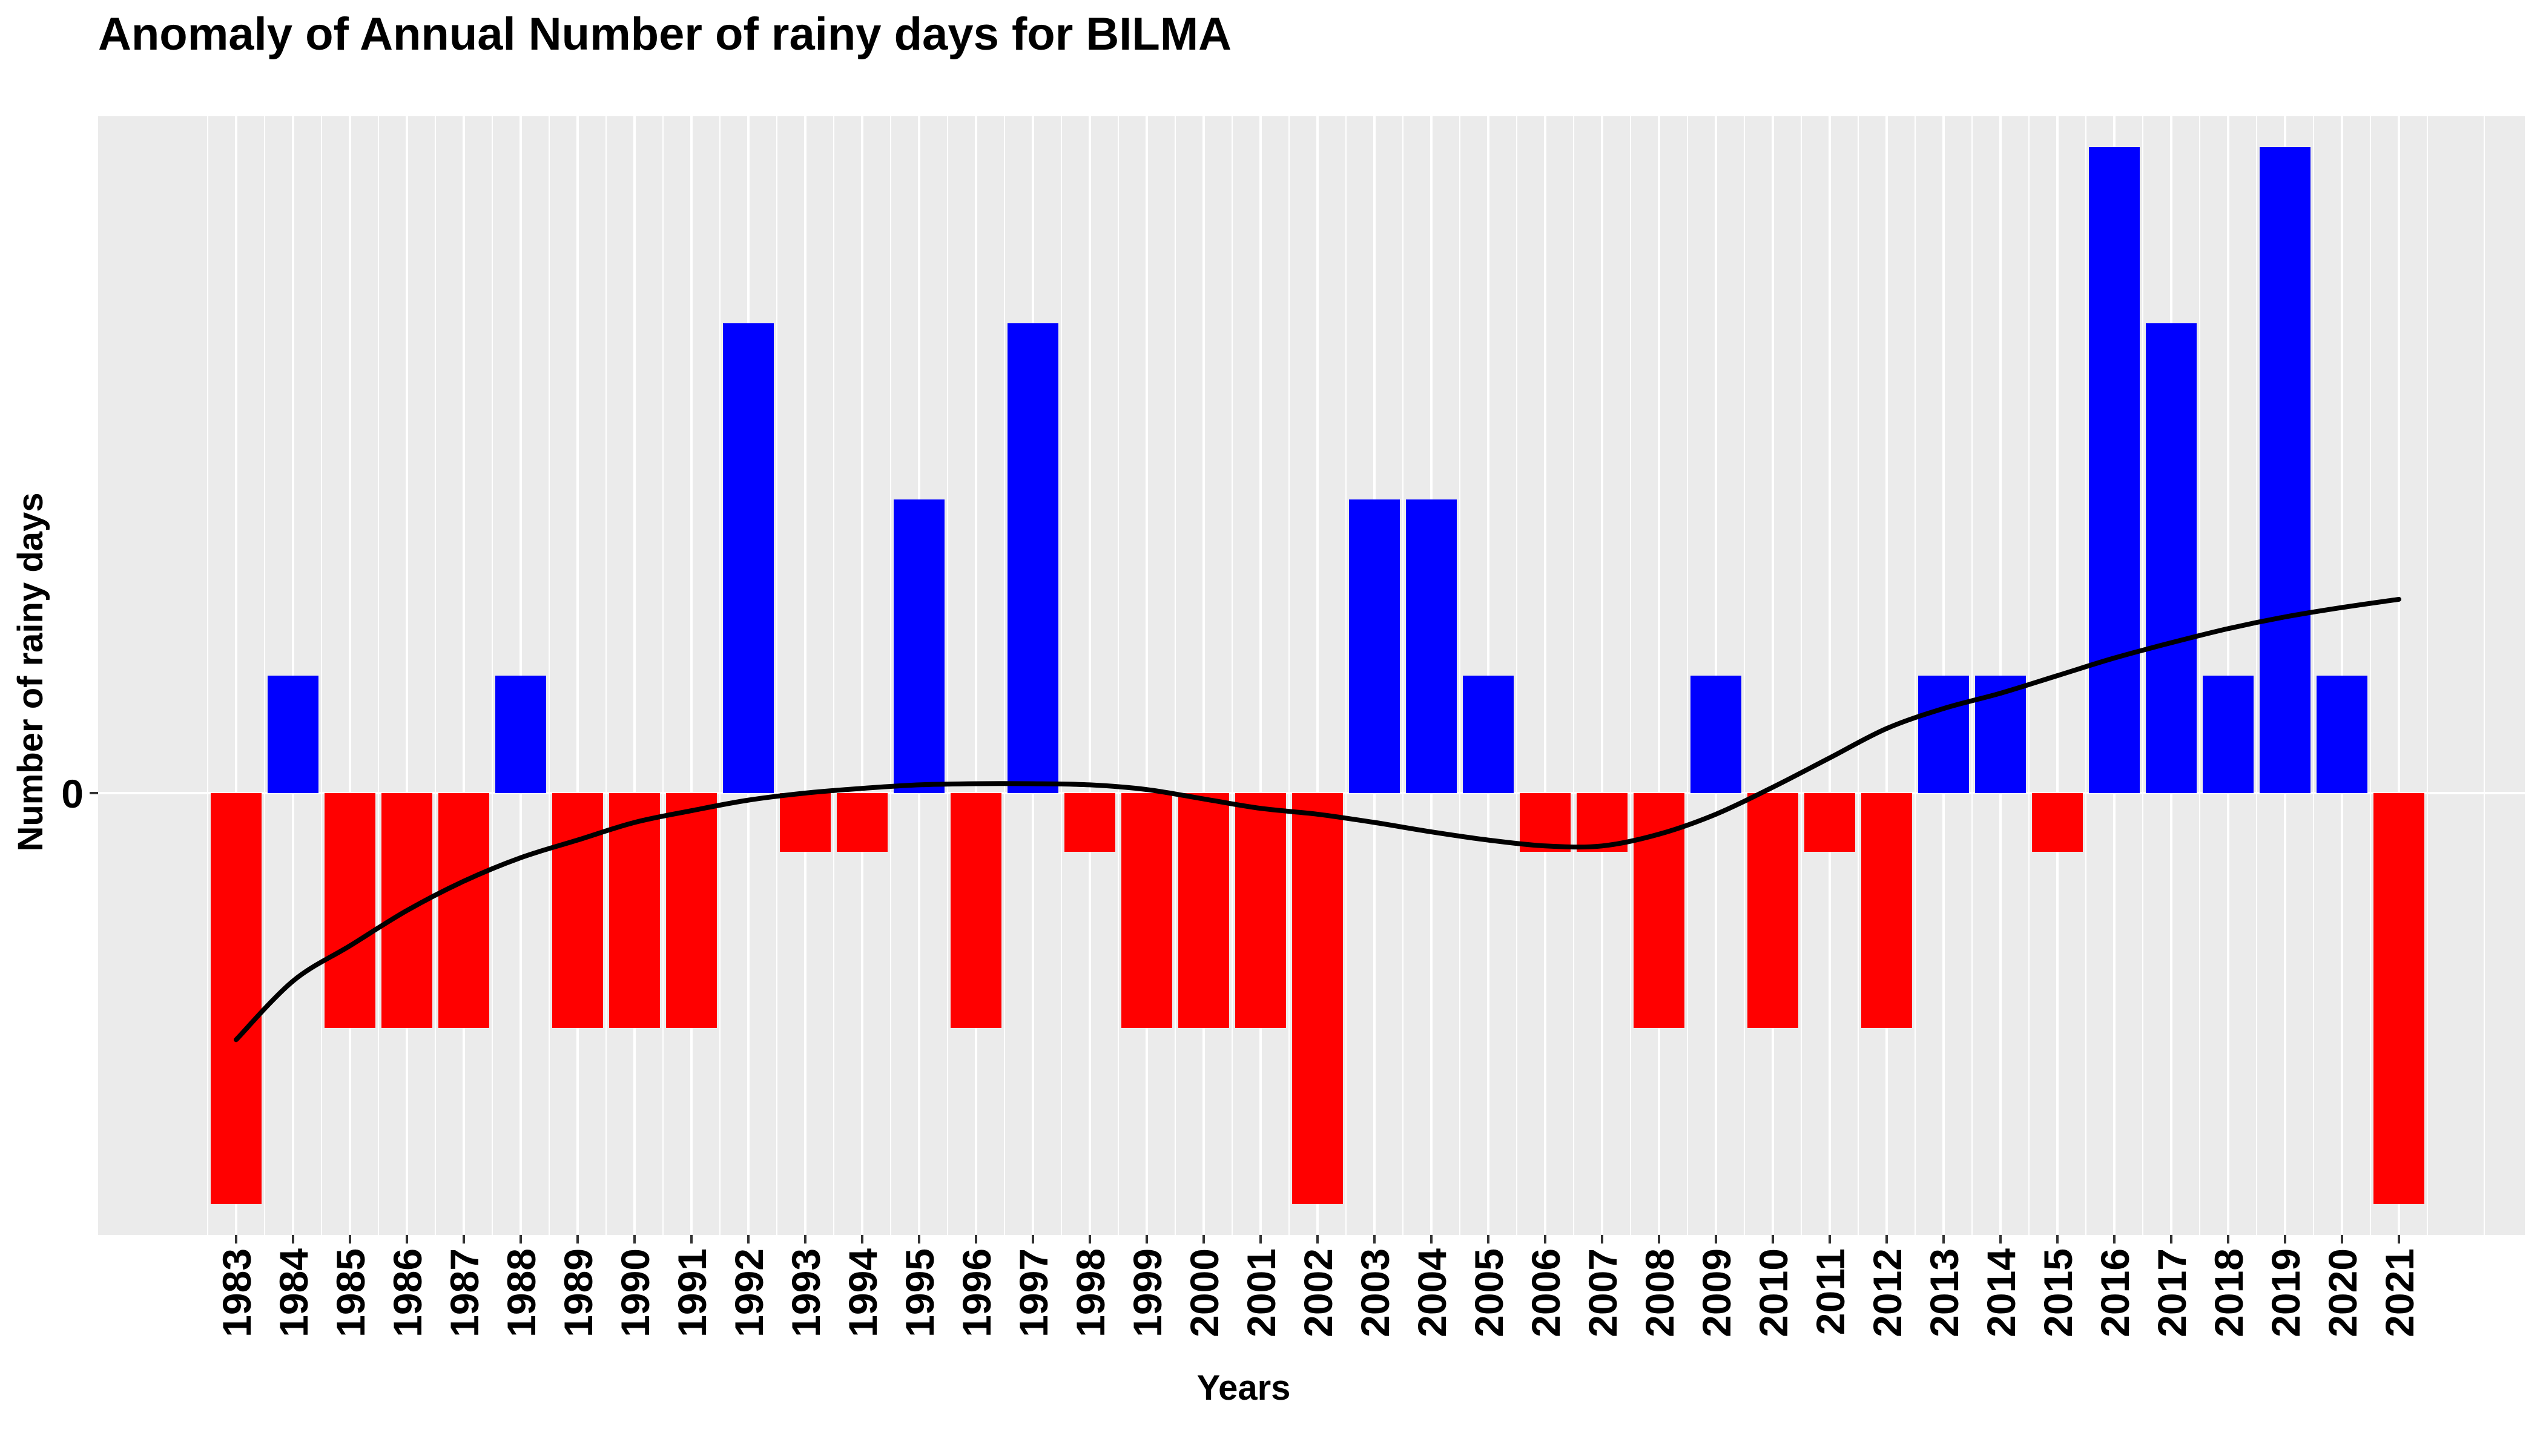 This screenshot has height=1456, width=2543. What do you see at coordinates (579, 1292) in the screenshot?
I see `x-tick-label-1989: 1989` at bounding box center [579, 1292].